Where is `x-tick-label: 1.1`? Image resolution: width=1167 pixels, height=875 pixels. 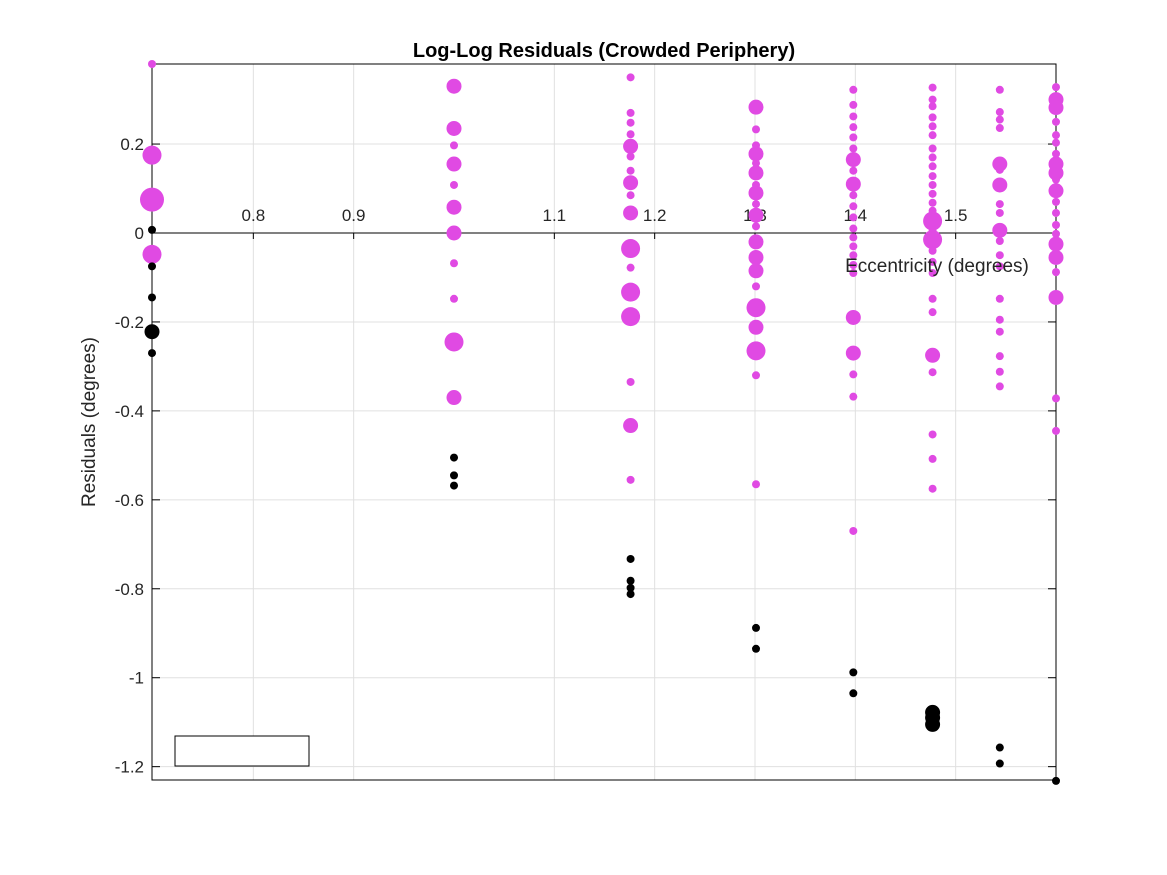 x-tick-label: 1.1 is located at coordinates (555, 215).